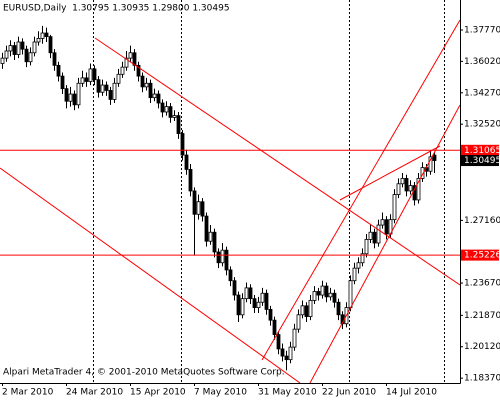 This screenshot has height=400, width=500. What do you see at coordinates (220, 393) in the screenshot?
I see `x-tick-label: 7 May 2010` at bounding box center [220, 393].